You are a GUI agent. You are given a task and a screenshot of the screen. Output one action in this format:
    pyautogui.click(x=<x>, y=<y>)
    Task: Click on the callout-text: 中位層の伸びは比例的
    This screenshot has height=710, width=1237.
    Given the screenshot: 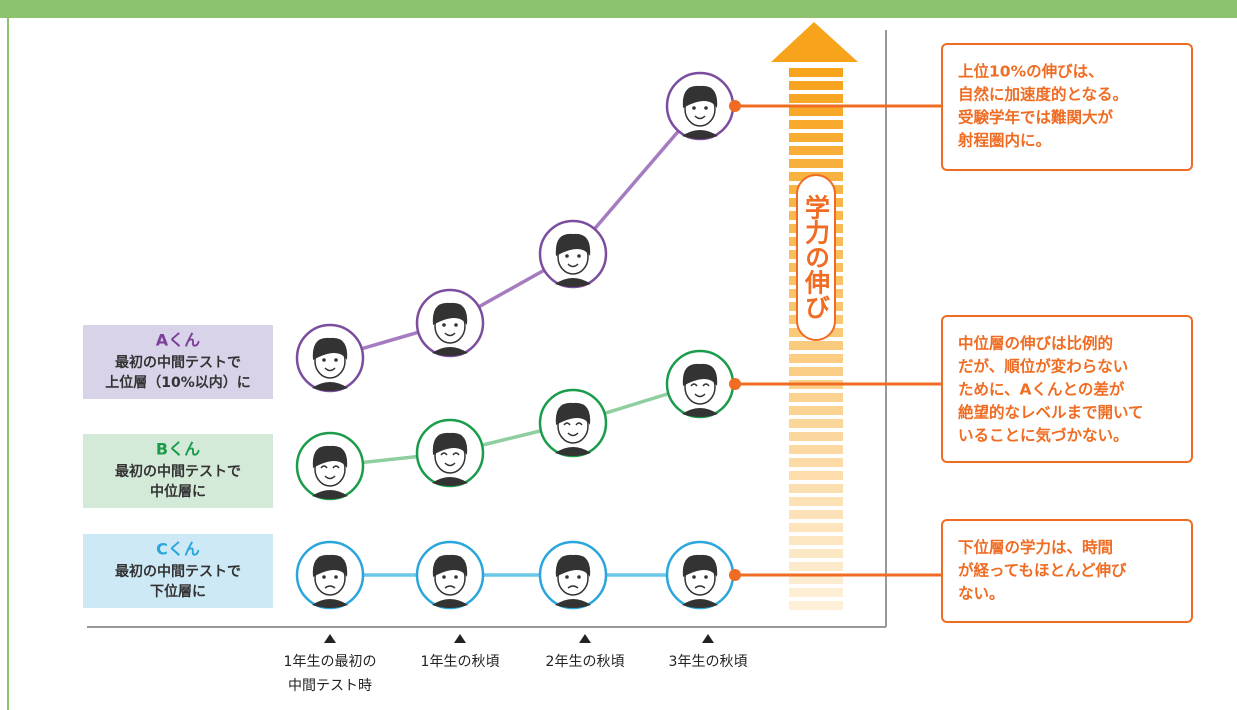 What is the action you would take?
    pyautogui.click(x=1035, y=343)
    